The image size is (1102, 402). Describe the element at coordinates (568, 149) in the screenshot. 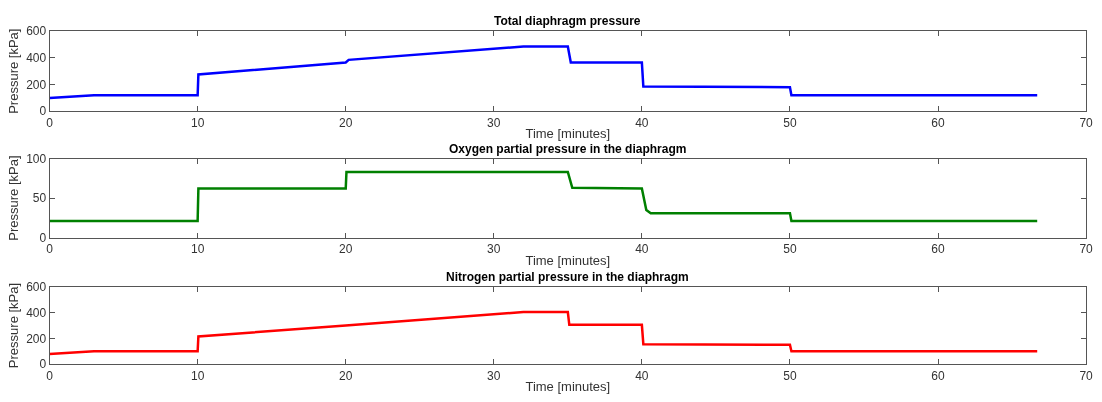

I see `chart-title: Oxygen partial pressure in the diaphragm` at that location.